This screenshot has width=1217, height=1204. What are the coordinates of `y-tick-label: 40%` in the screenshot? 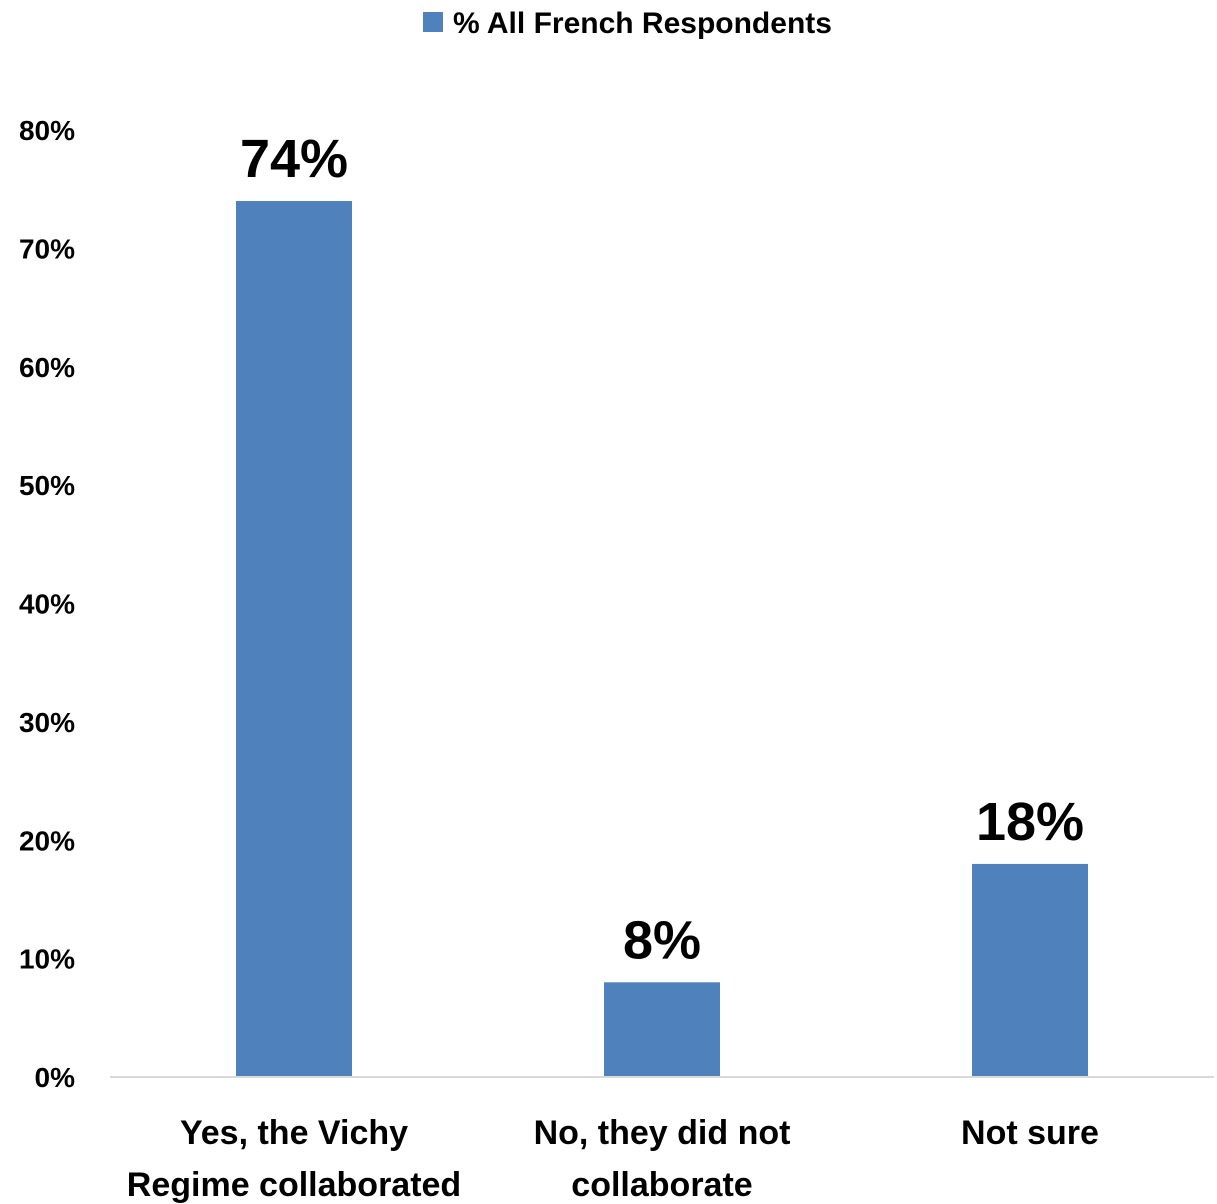 It's located at (47, 604).